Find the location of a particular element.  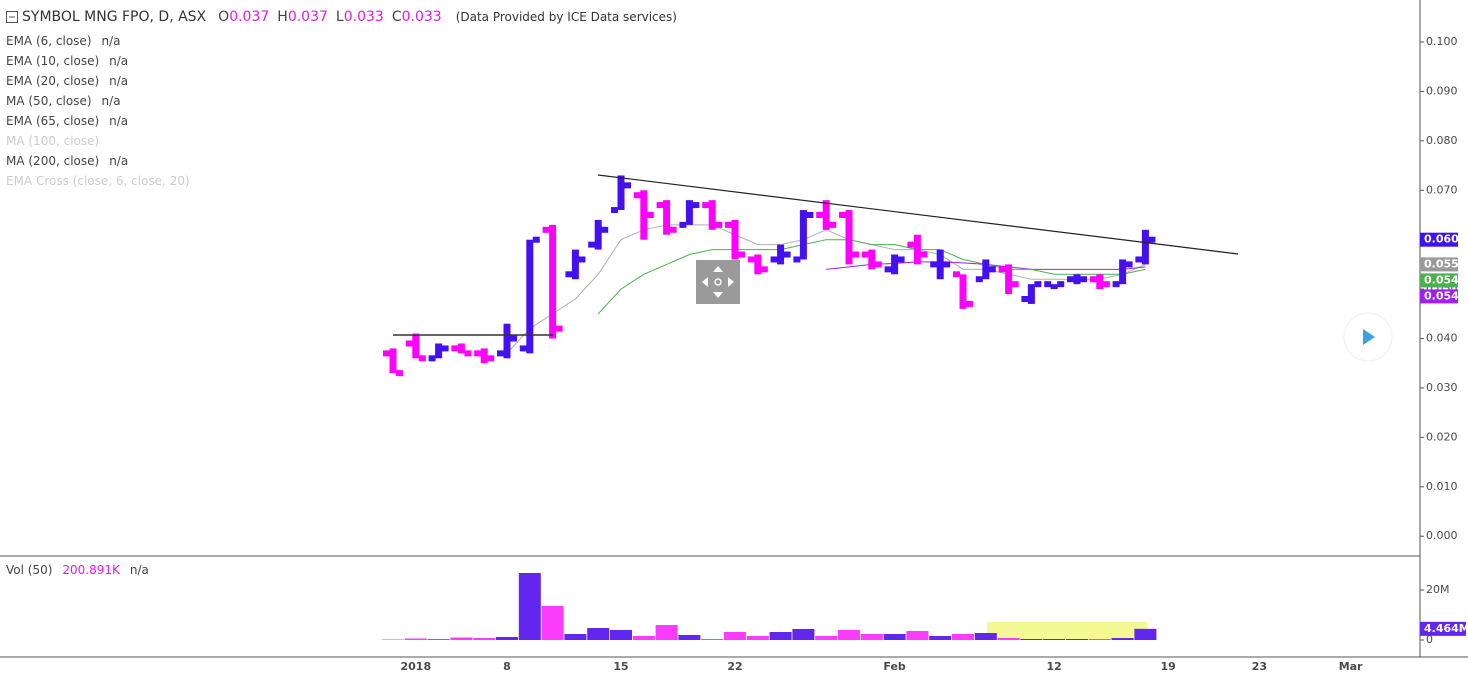

symbol: SYMBOL MNG FPO, D, ASX is located at coordinates (114, 17).